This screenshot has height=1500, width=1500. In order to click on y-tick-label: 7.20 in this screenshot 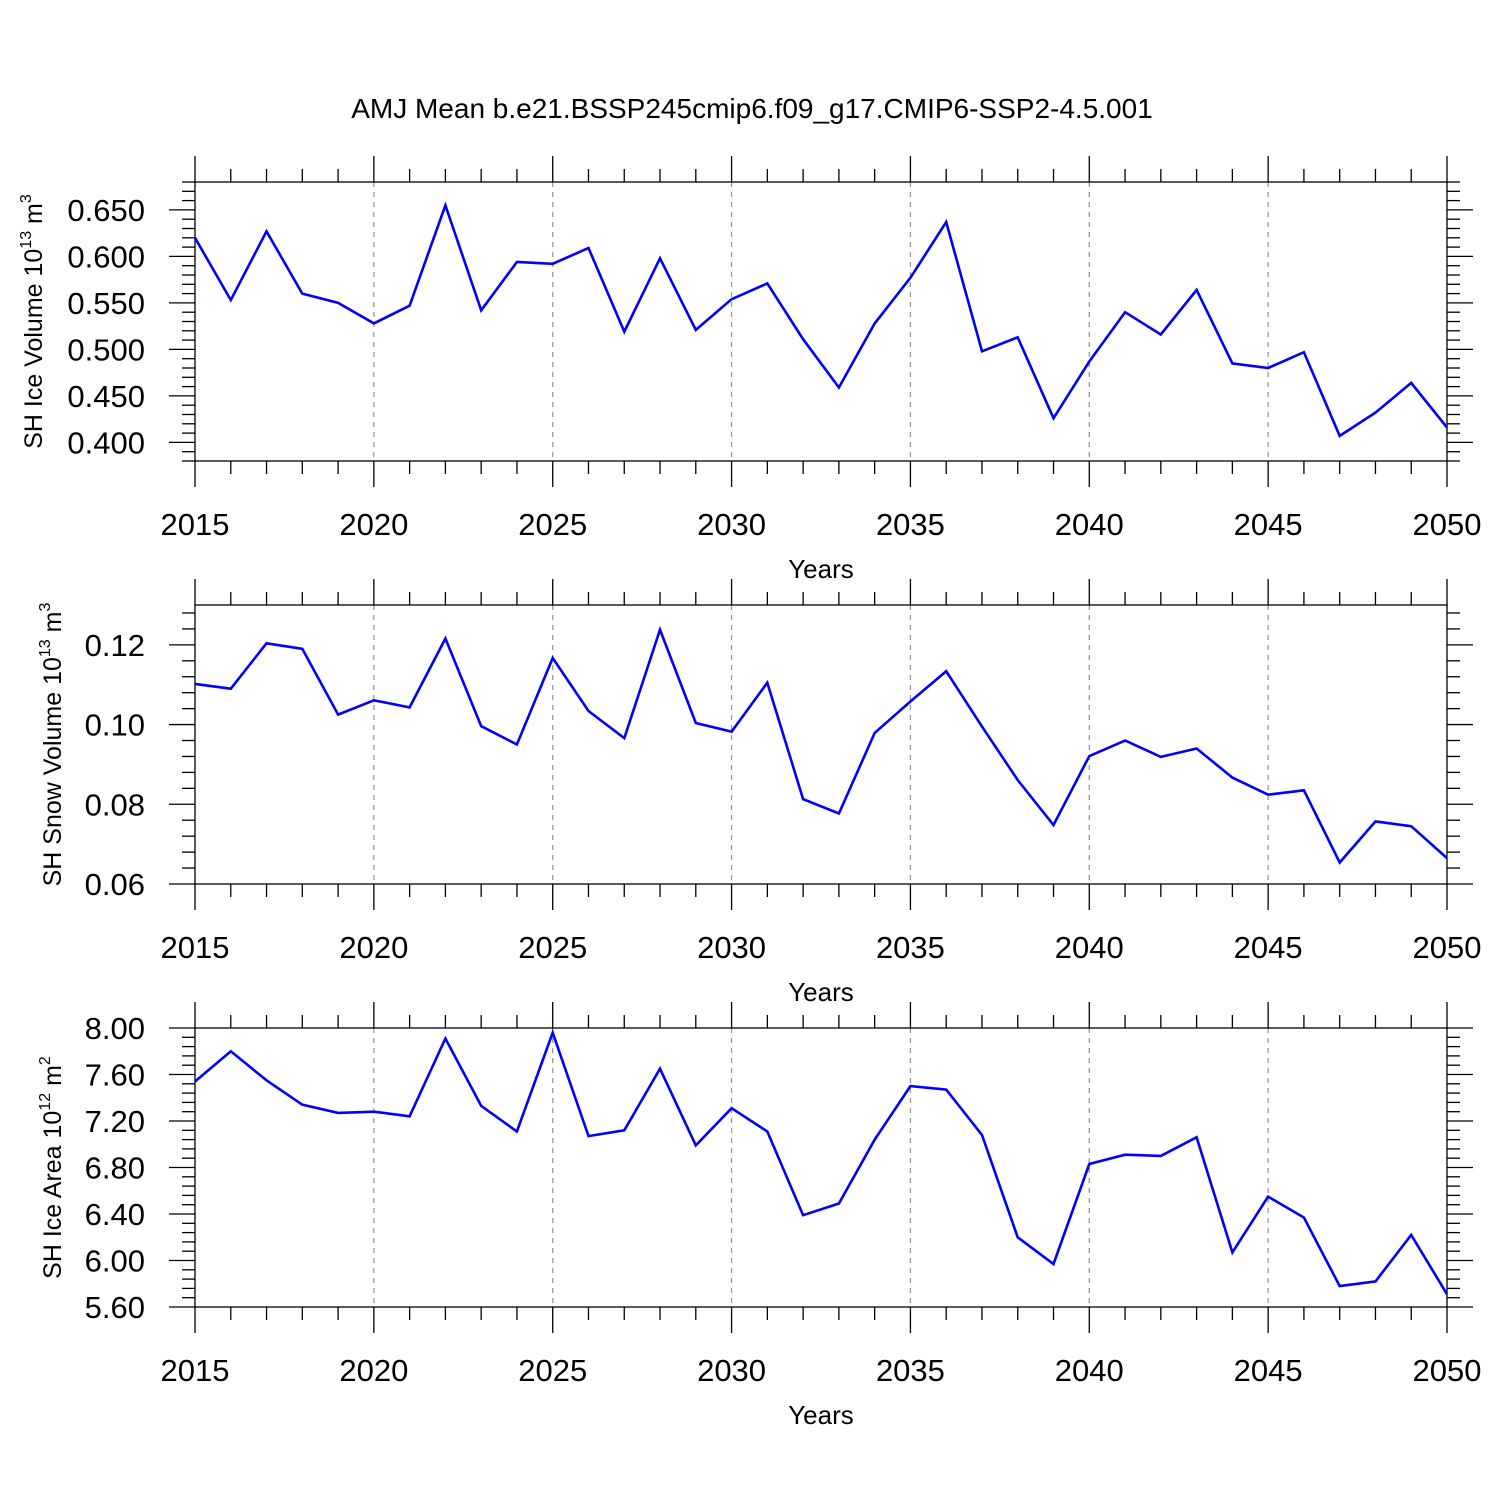, I will do `click(115, 1121)`.